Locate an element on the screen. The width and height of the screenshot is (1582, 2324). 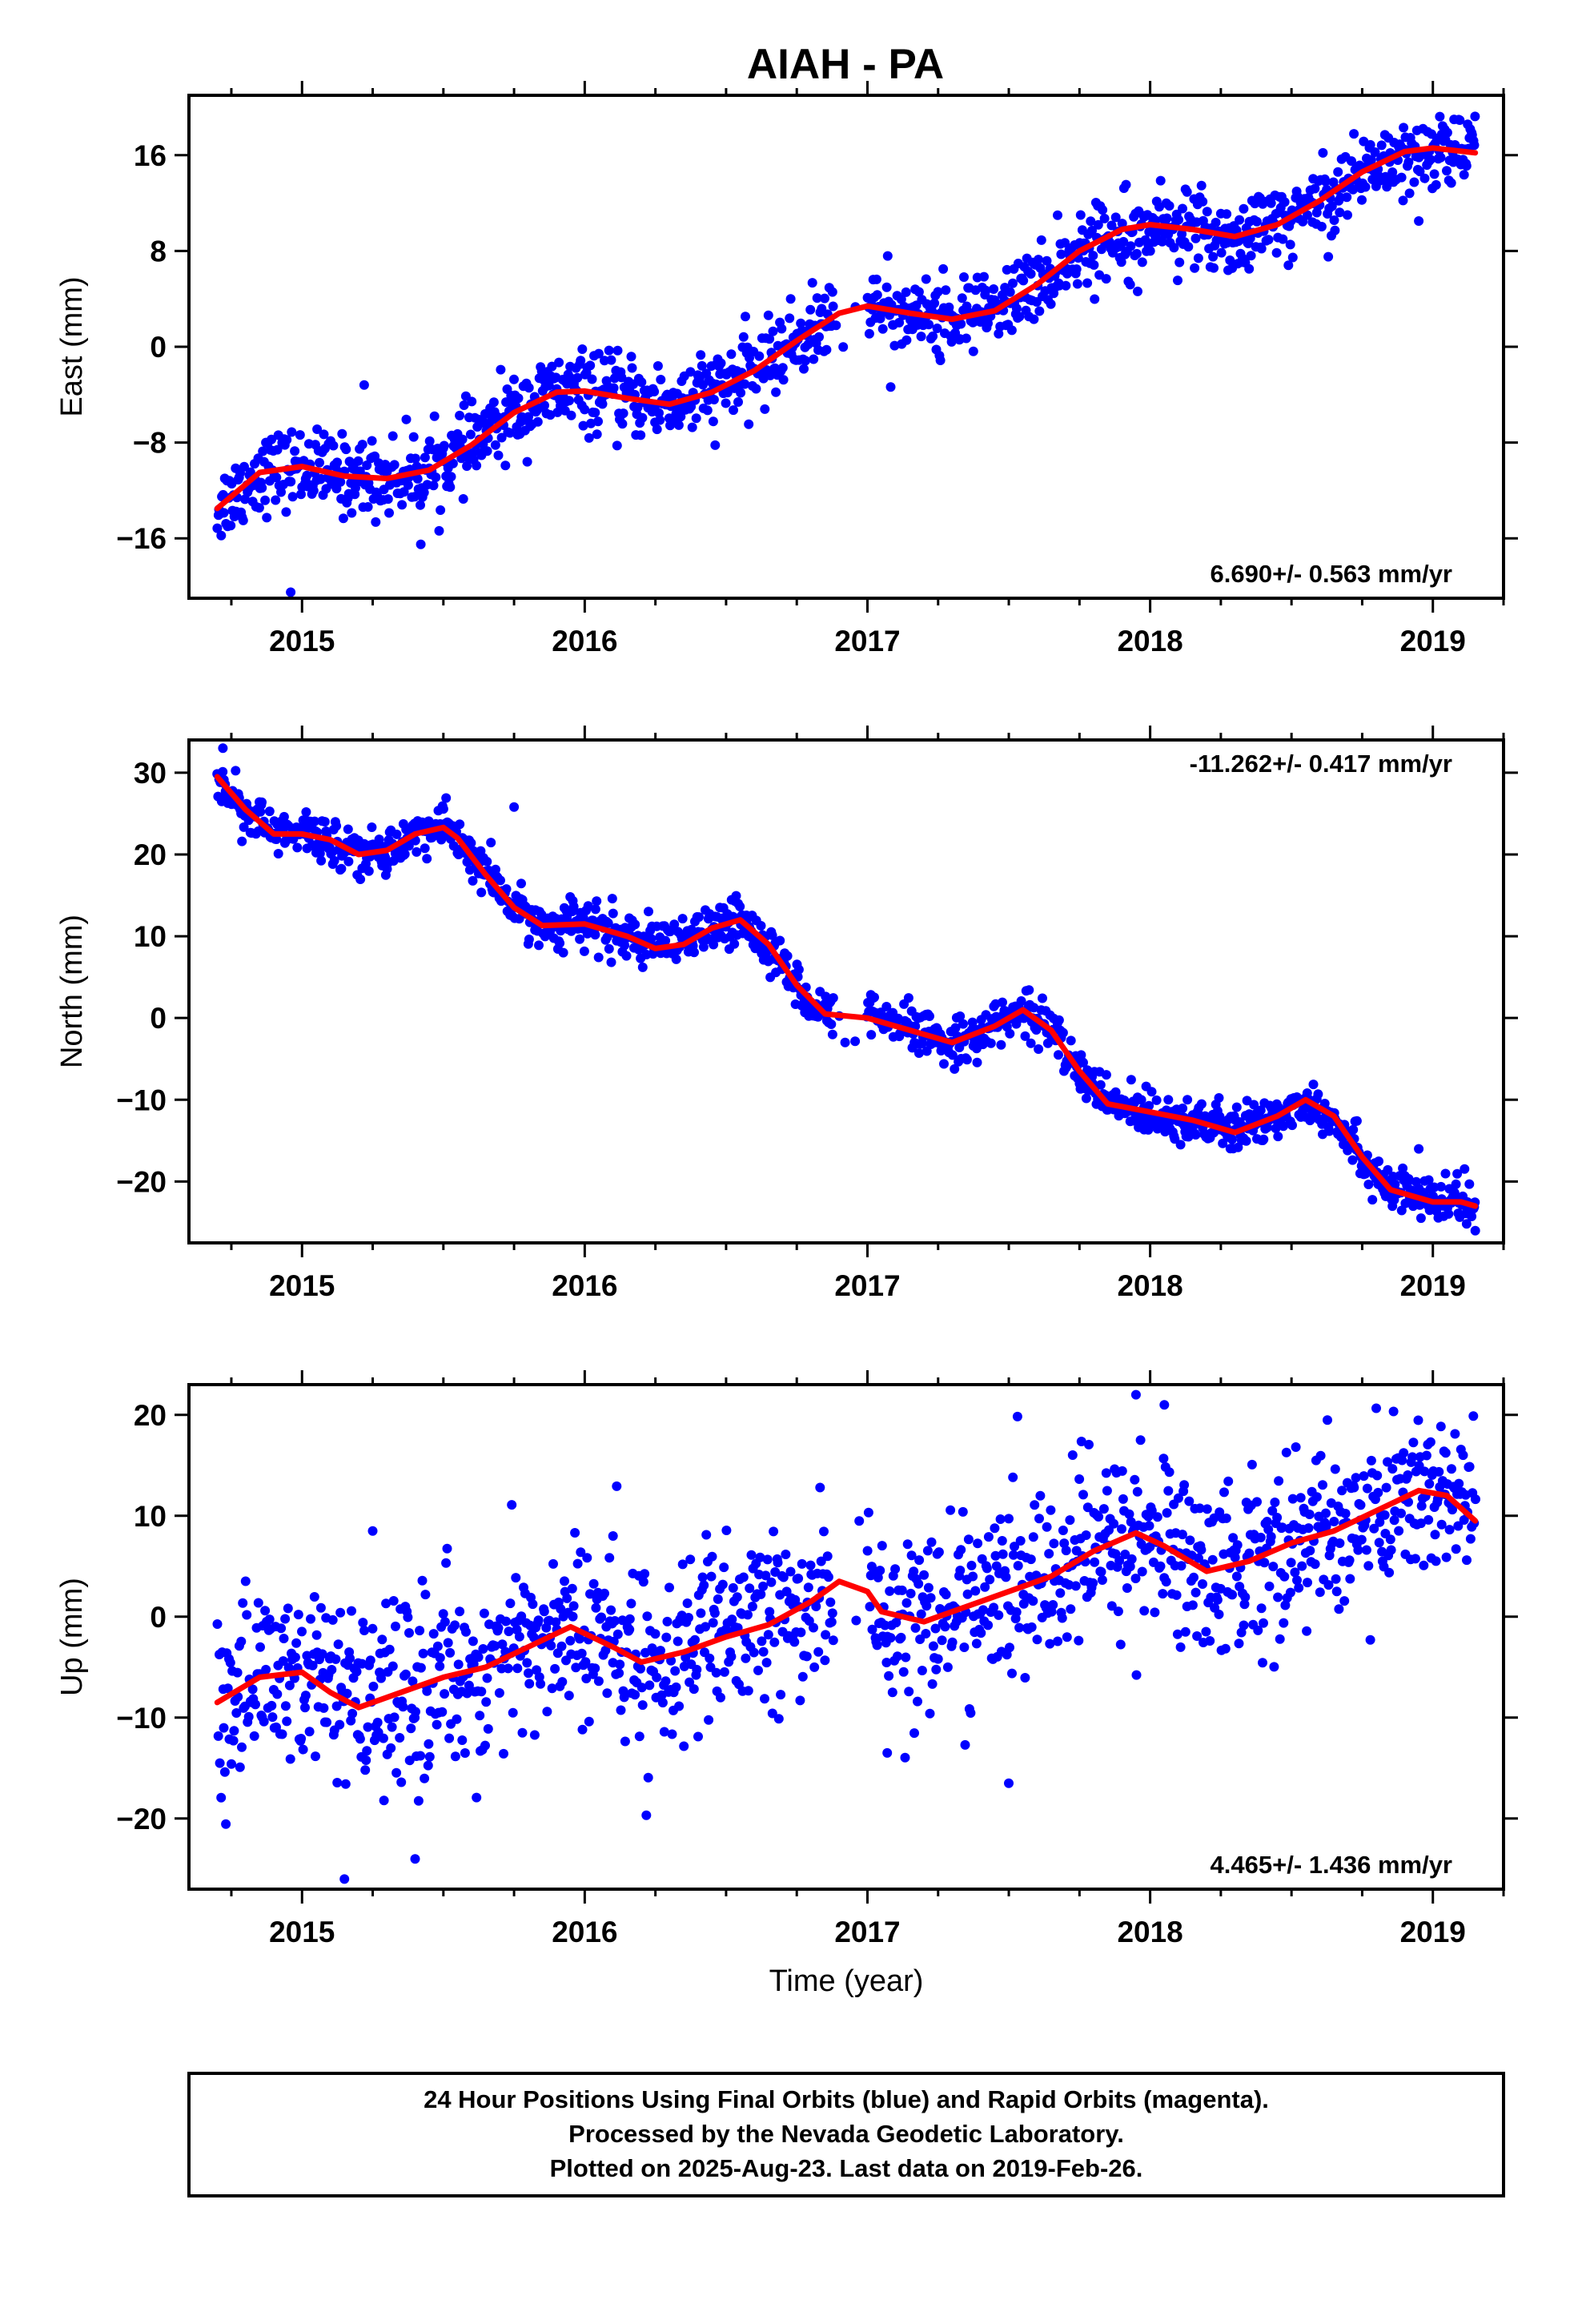
east-y-tick-label: 8 is located at coordinates (158, 251).